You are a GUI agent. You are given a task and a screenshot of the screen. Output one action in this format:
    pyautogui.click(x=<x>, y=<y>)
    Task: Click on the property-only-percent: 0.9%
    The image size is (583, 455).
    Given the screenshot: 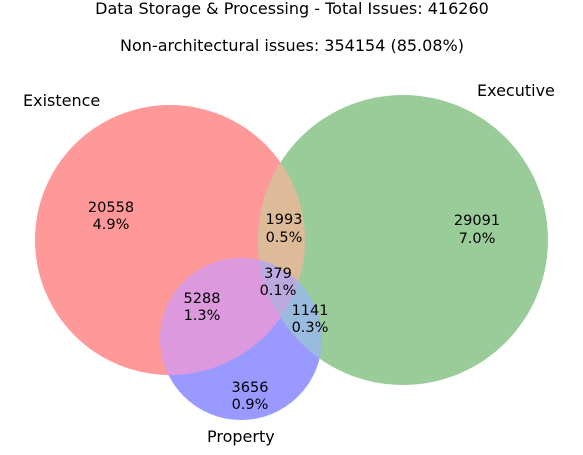 What is the action you would take?
    pyautogui.click(x=250, y=405)
    